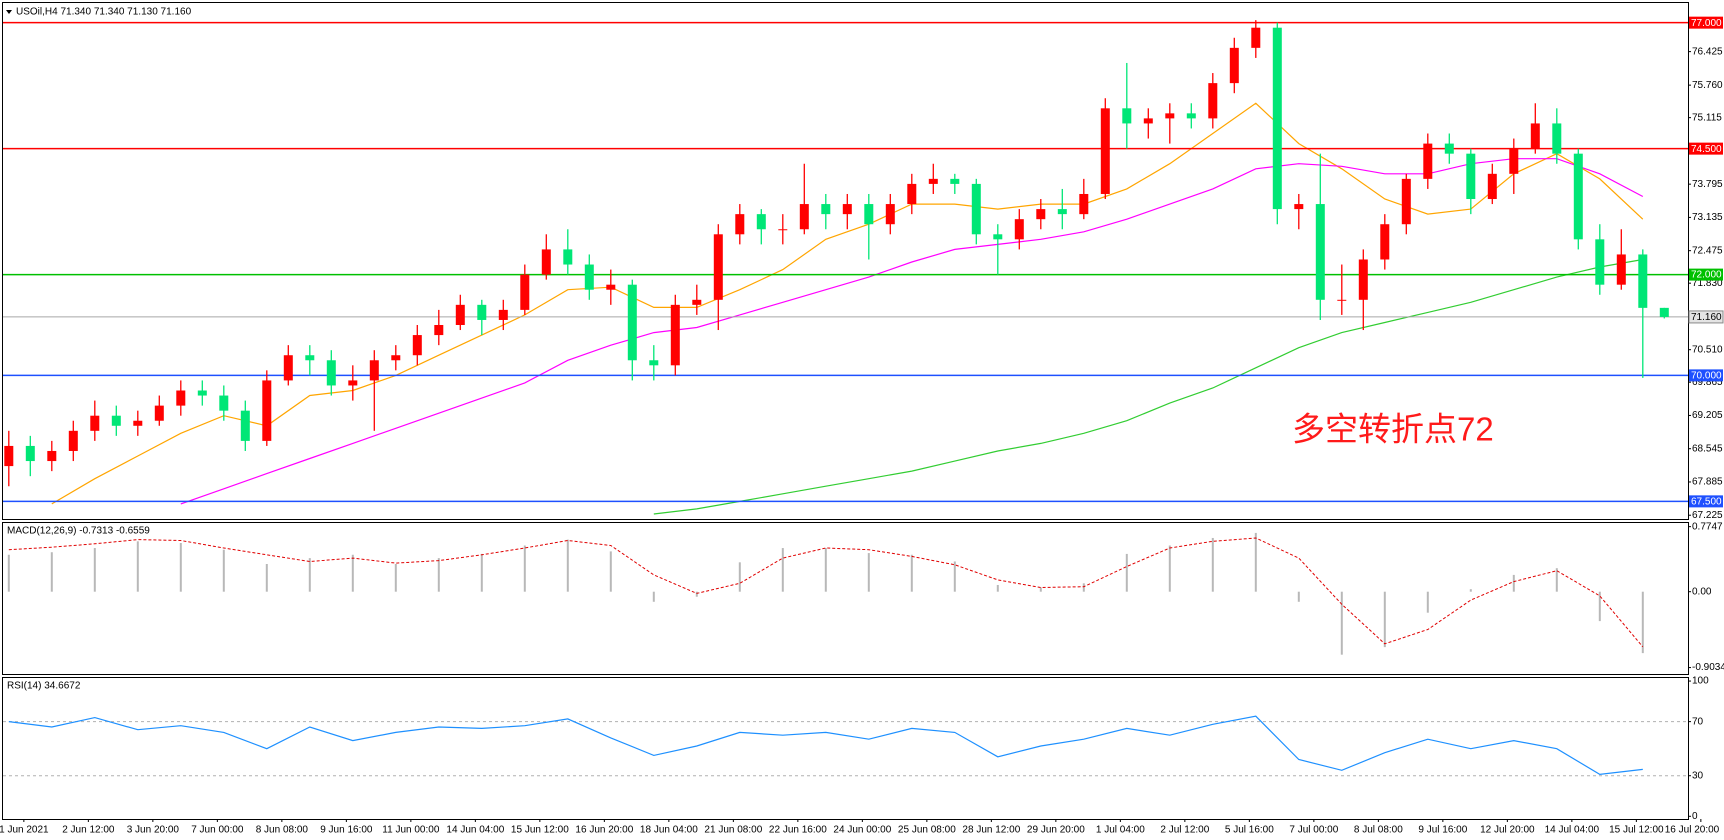 The width and height of the screenshot is (1724, 840). What do you see at coordinates (1706, 23) in the screenshot?
I see `level-label: 77.000` at bounding box center [1706, 23].